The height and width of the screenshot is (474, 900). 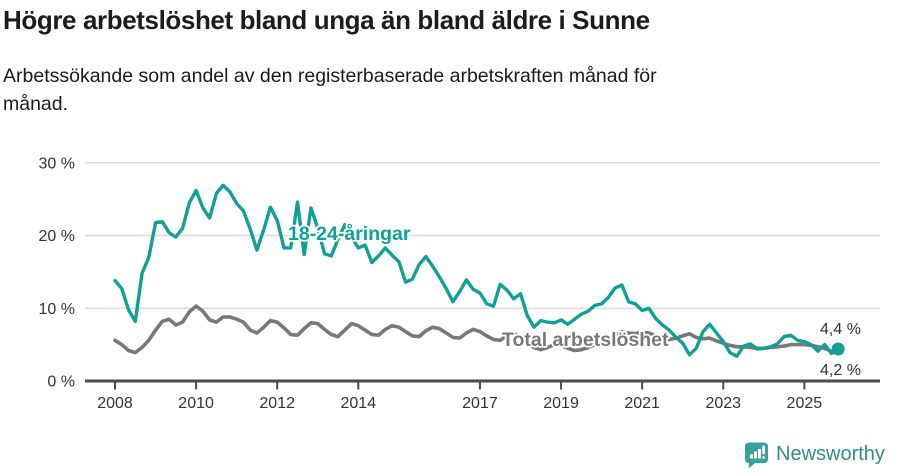 I want to click on y-tick-label: 10 %, so click(x=57, y=309).